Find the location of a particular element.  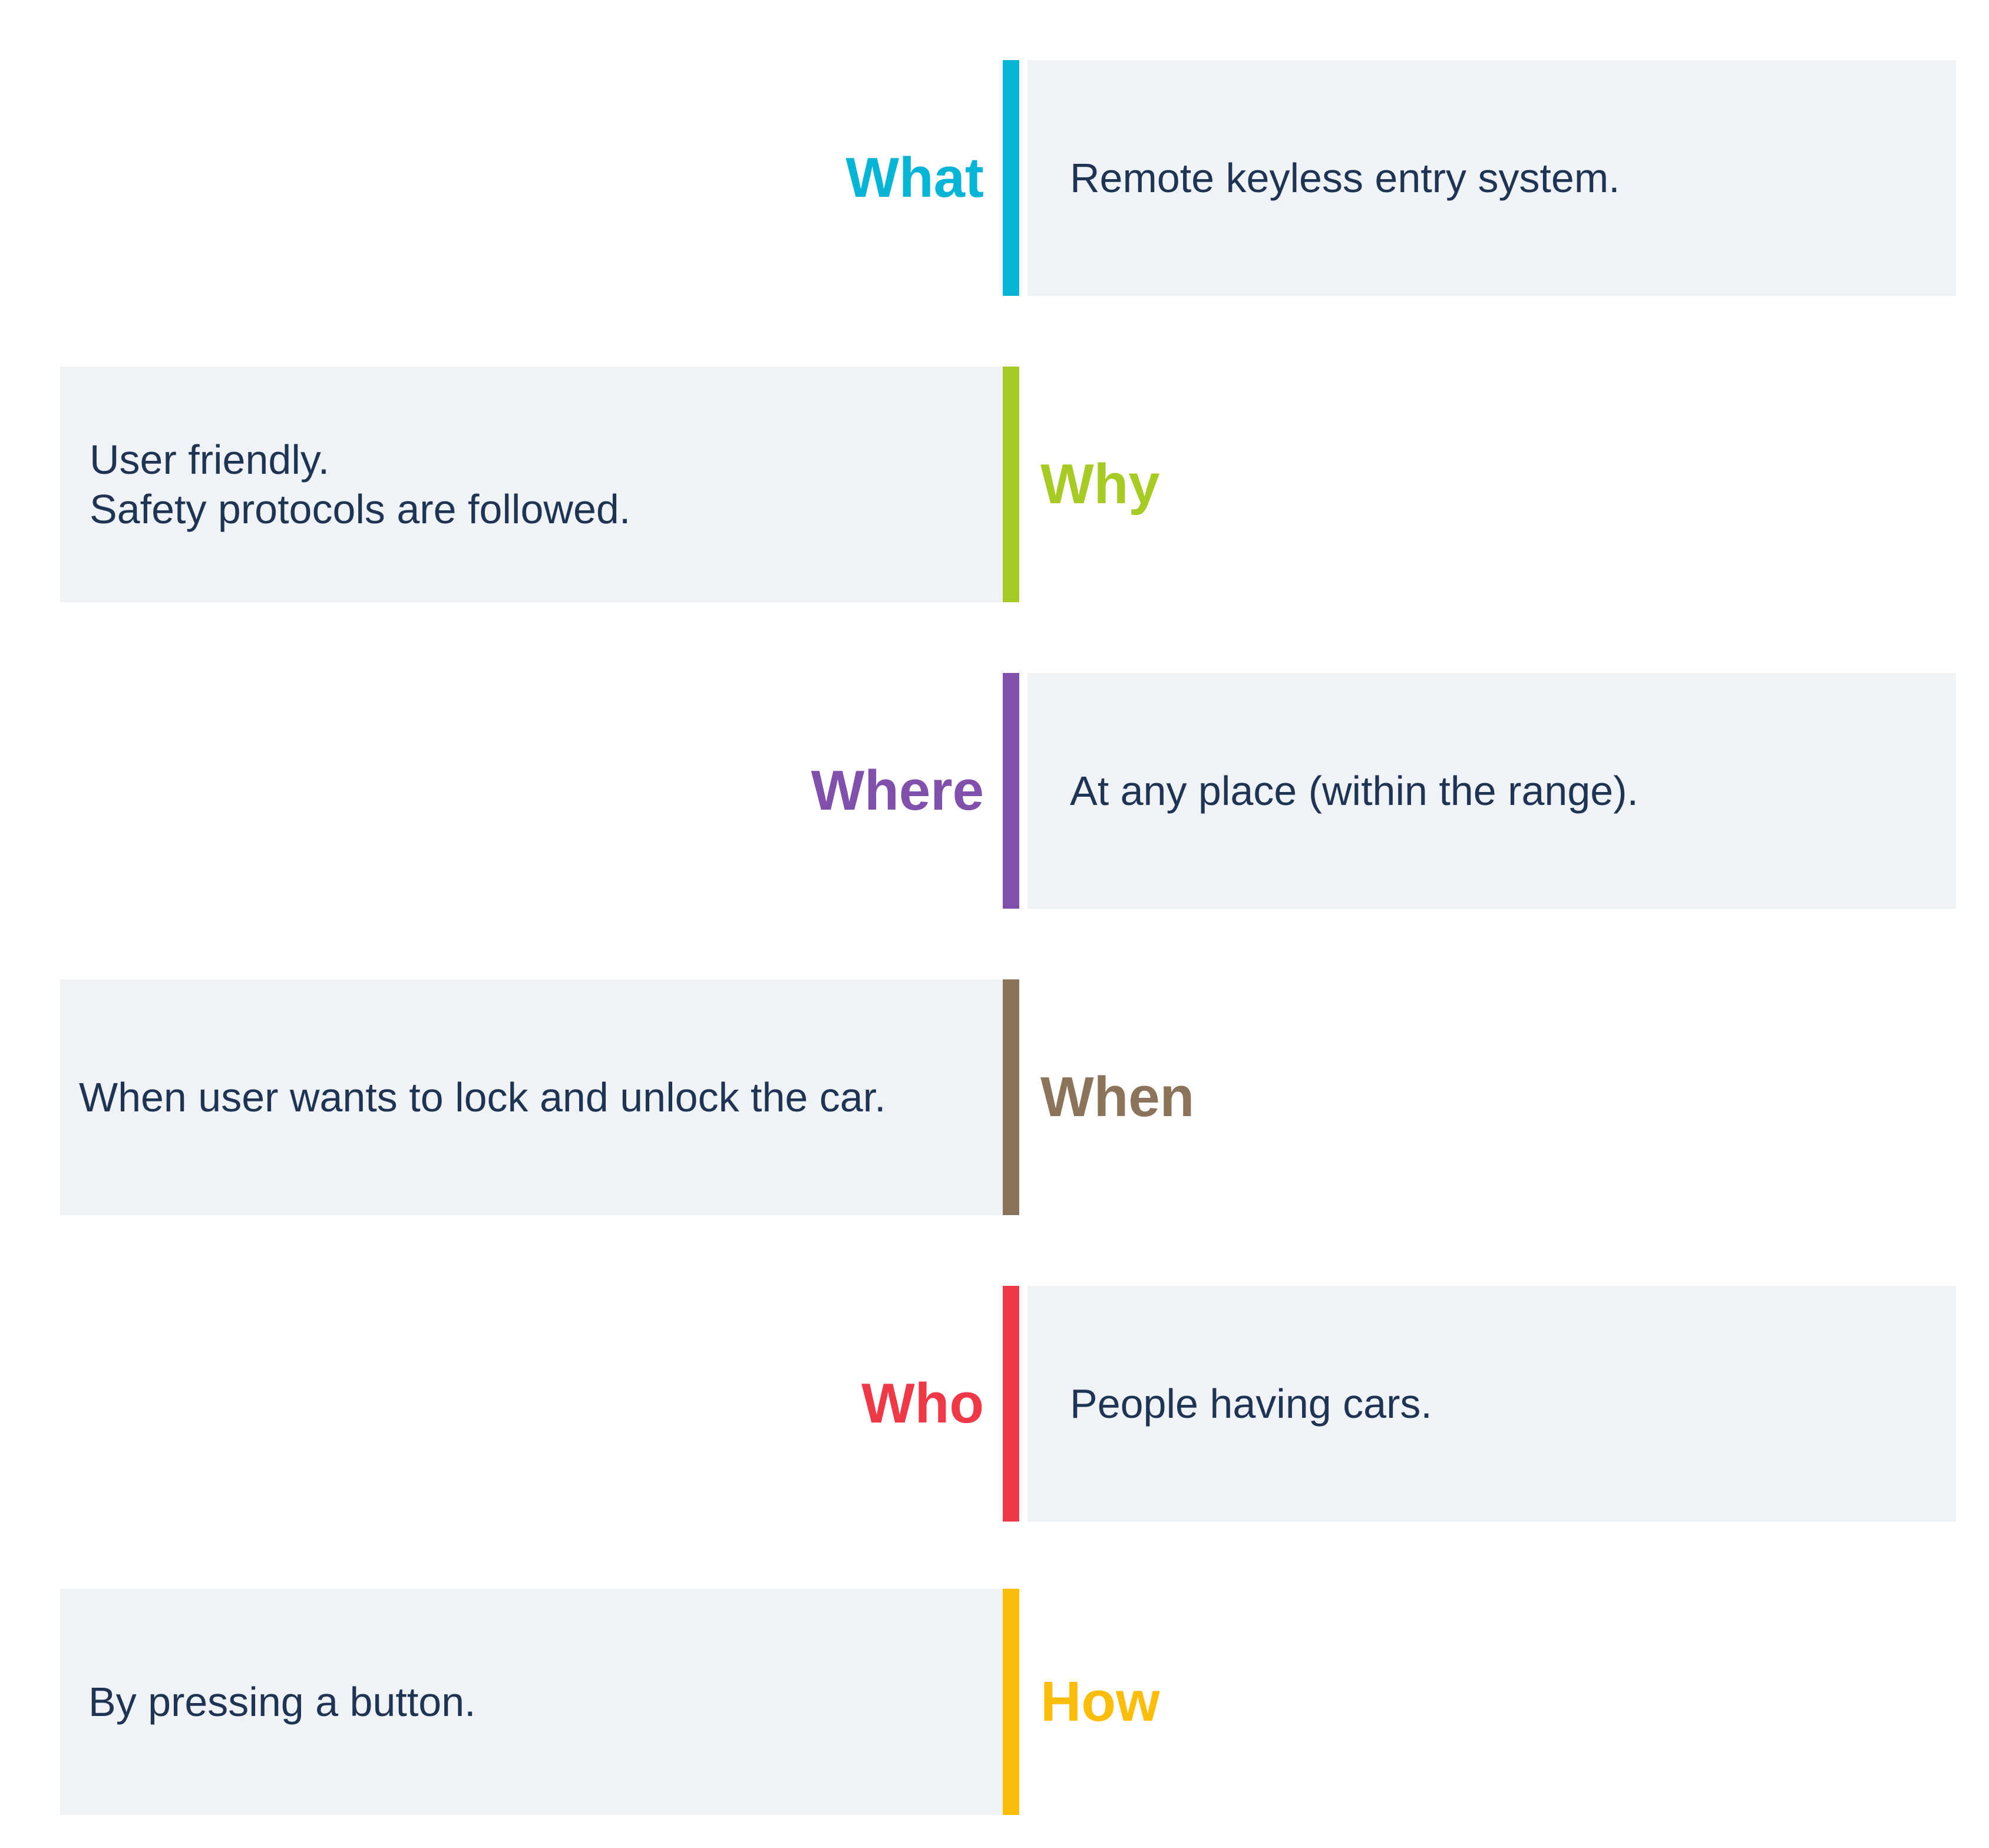

text-how: By pressing a button. is located at coordinates (281, 1702).